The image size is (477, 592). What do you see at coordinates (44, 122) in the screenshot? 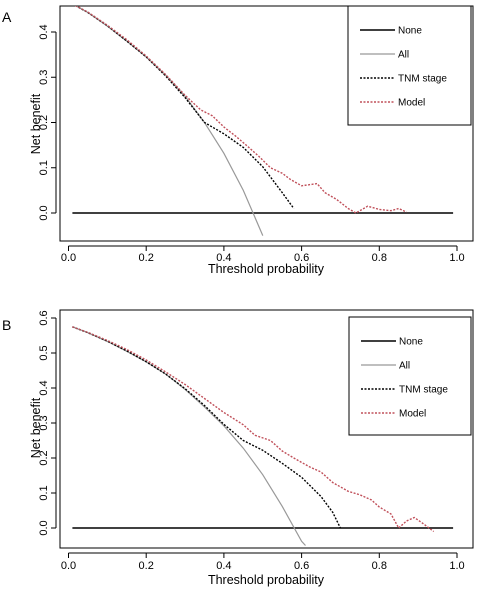
I see `panel-a-y-tick-label: 0.2` at bounding box center [44, 122].